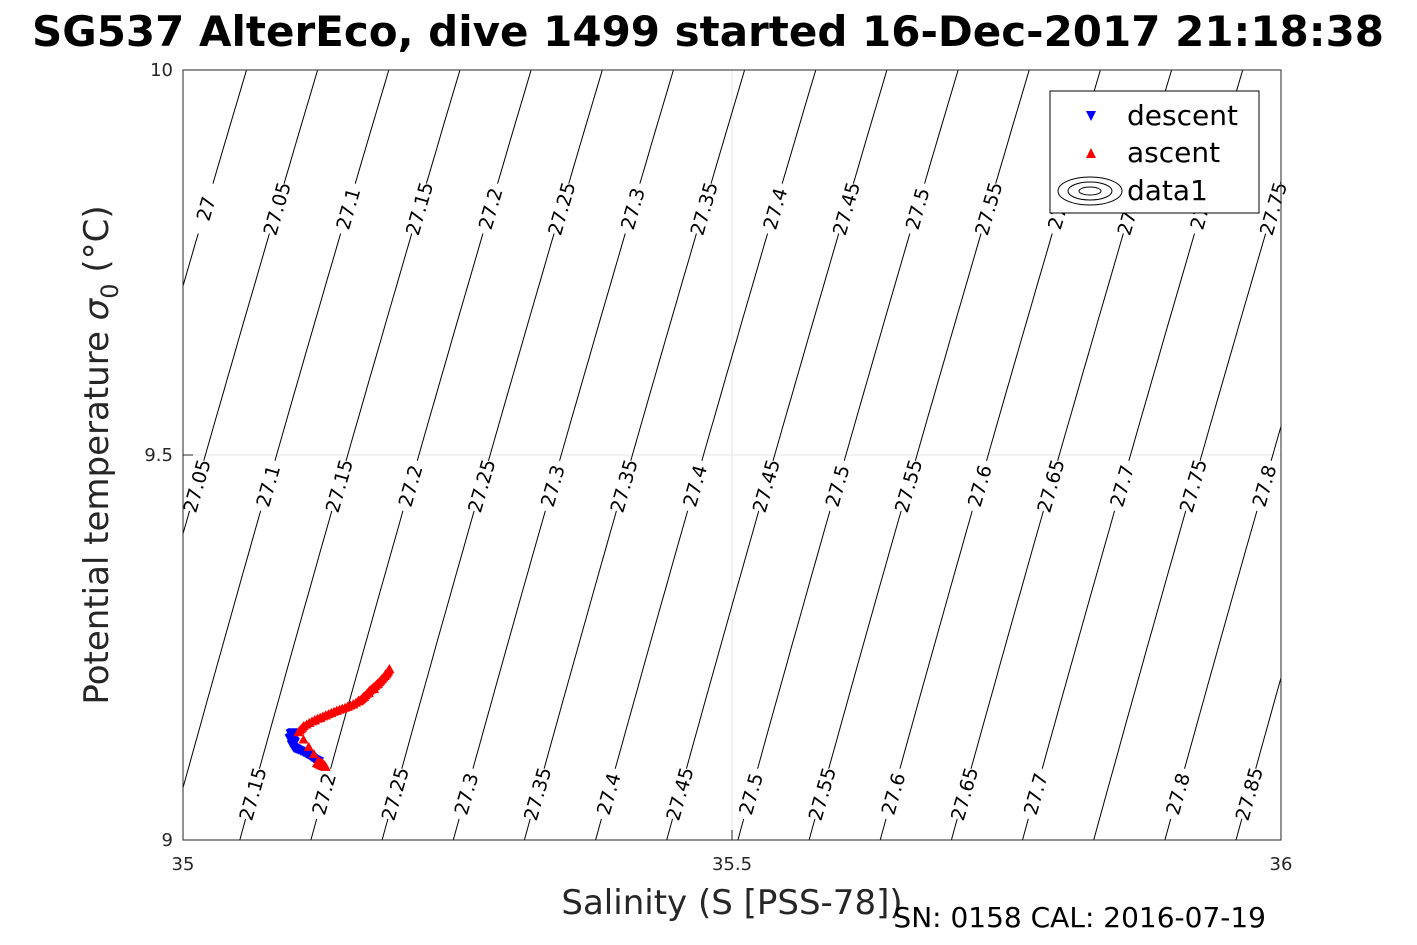 The height and width of the screenshot is (945, 1417). What do you see at coordinates (97, 244) in the screenshot?
I see `y-axis-label-unit: (°C)` at bounding box center [97, 244].